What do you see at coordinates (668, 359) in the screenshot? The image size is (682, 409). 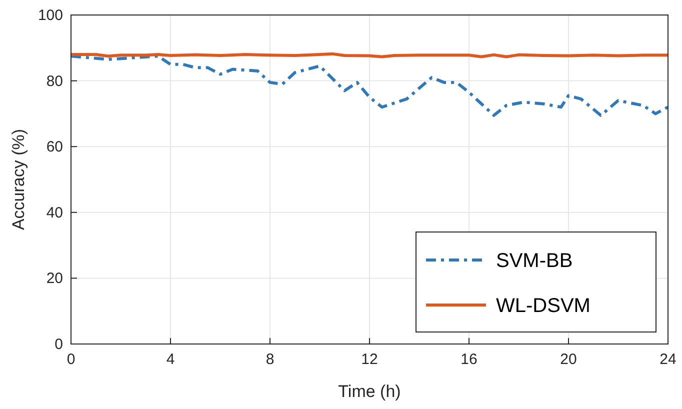 I see `x-tick-label: 24` at bounding box center [668, 359].